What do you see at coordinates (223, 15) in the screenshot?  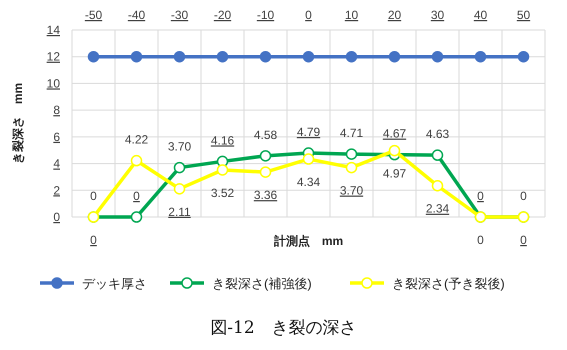 I see `x-tick-label: -20` at bounding box center [223, 15].